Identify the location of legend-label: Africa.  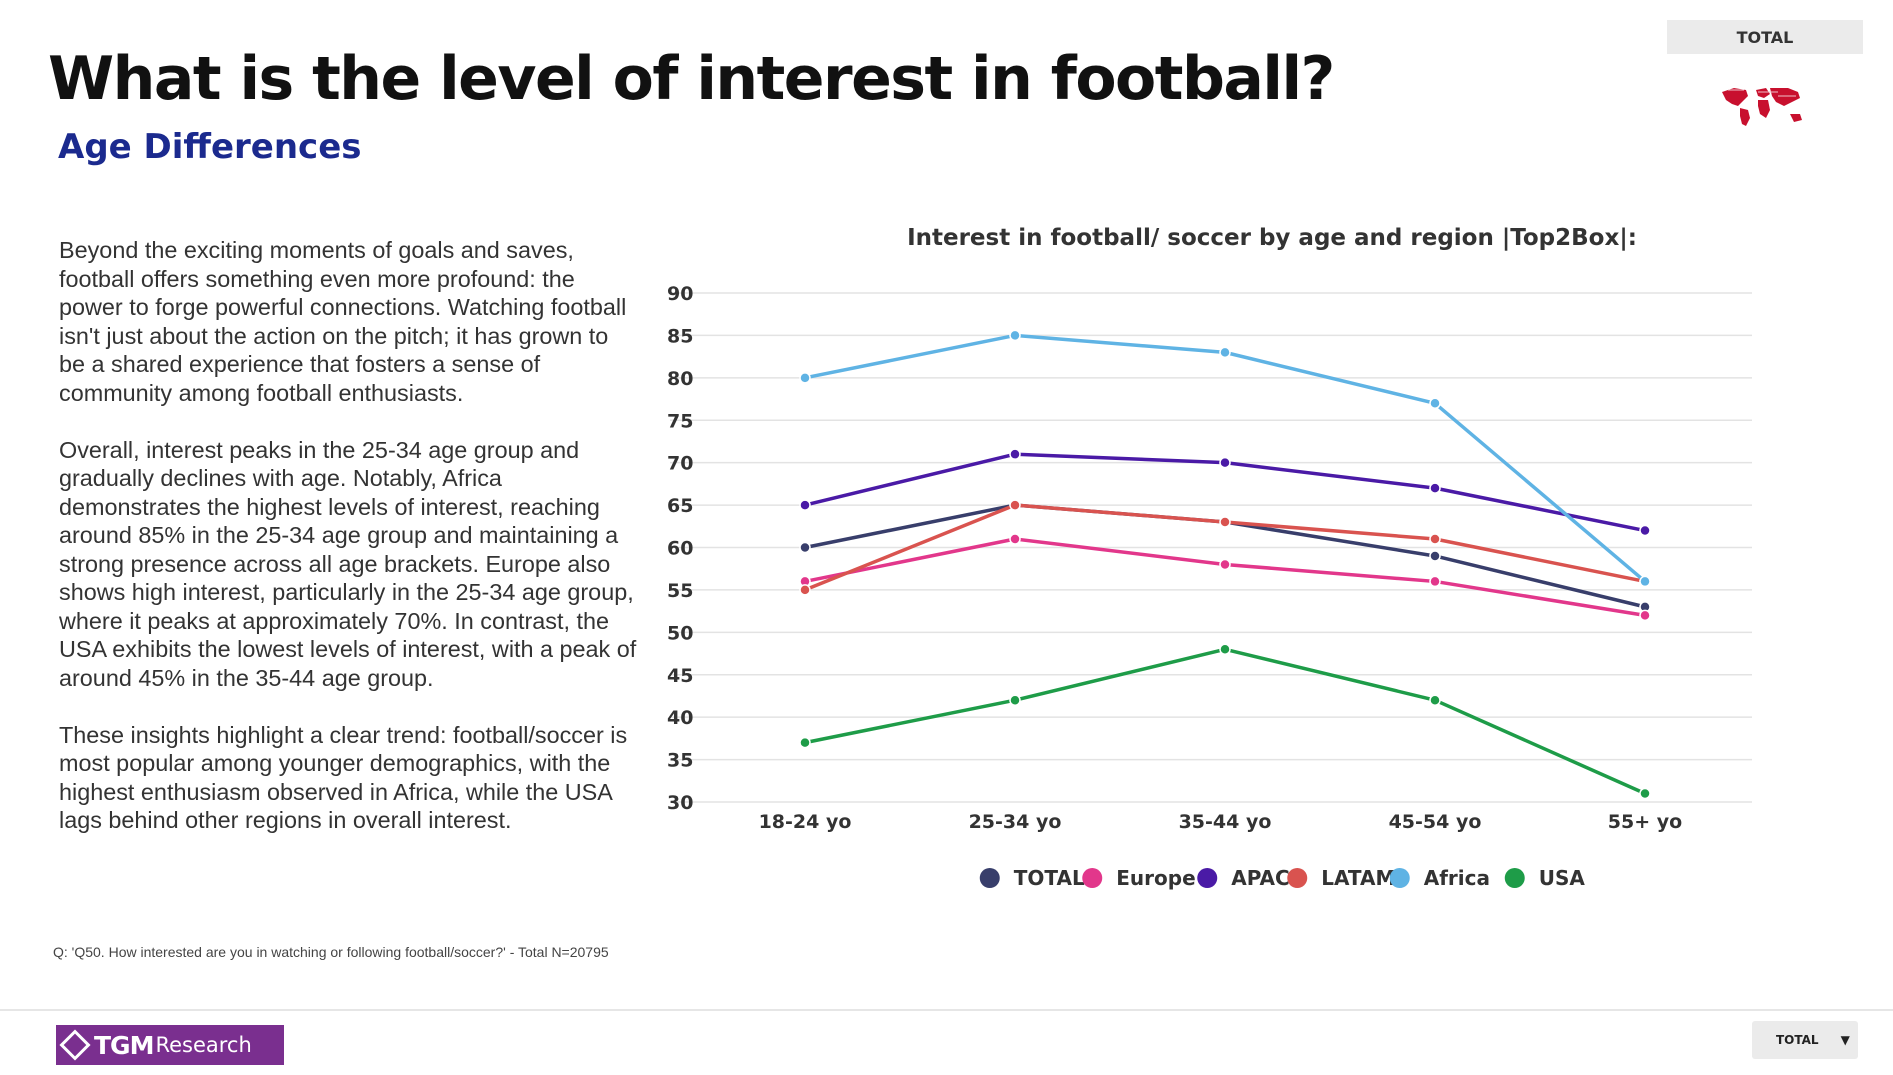
(1457, 878).